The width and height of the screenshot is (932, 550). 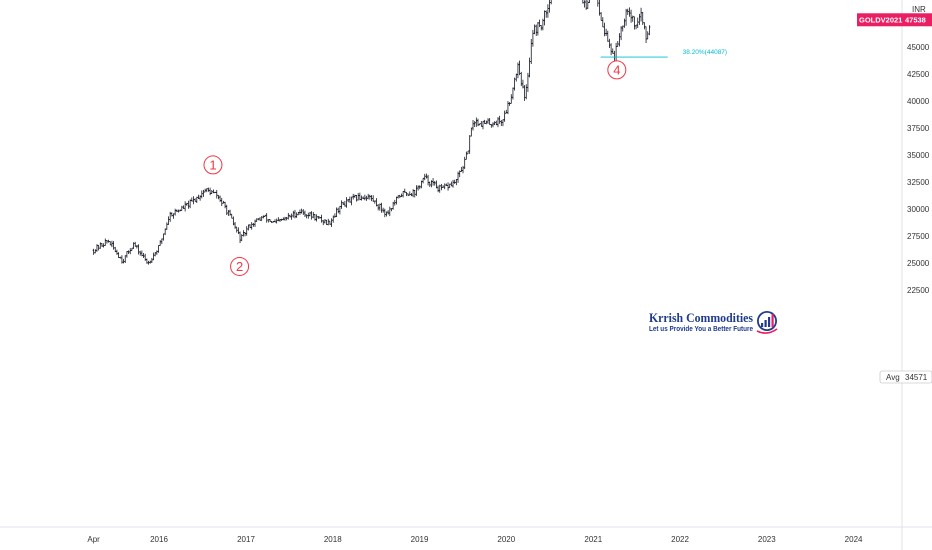 What do you see at coordinates (918, 74) in the screenshot?
I see `y-tick-label: 42500` at bounding box center [918, 74].